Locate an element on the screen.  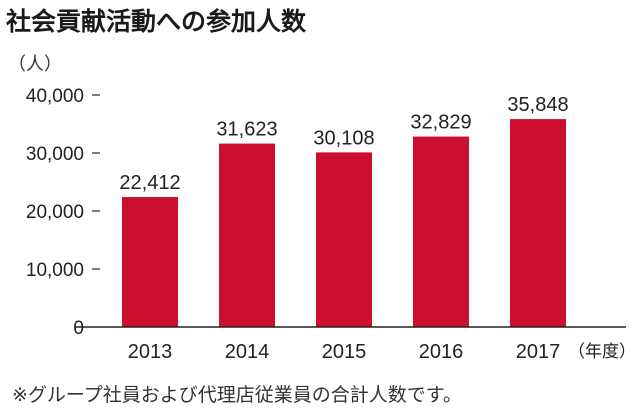
y-axis: 0 10,000 20,000 30,000 40,000 is located at coordinates (63, 212).